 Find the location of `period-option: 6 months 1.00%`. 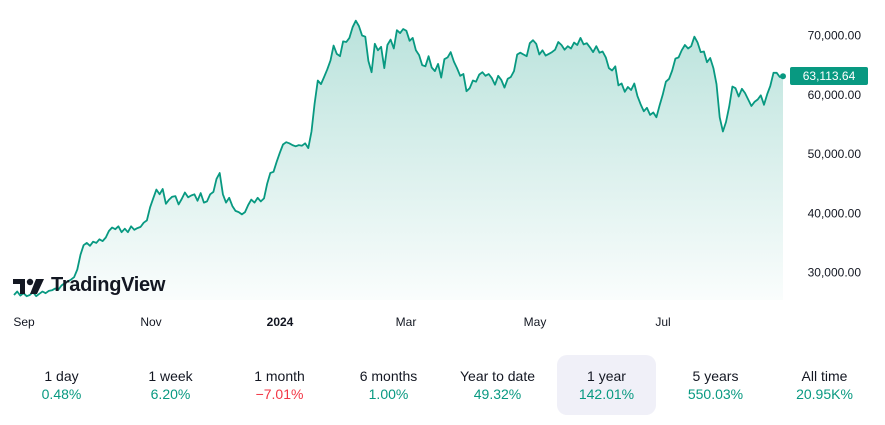

period-option: 6 months 1.00% is located at coordinates (388, 385).